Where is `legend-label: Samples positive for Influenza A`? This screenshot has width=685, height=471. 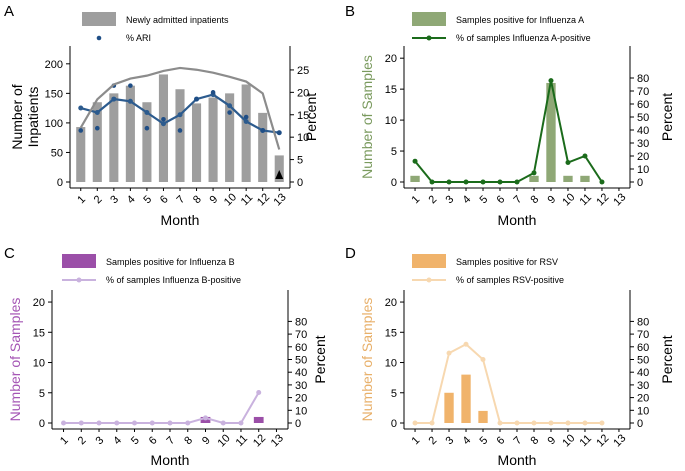
legend-label: Samples positive for Influenza A is located at coordinates (520, 20).